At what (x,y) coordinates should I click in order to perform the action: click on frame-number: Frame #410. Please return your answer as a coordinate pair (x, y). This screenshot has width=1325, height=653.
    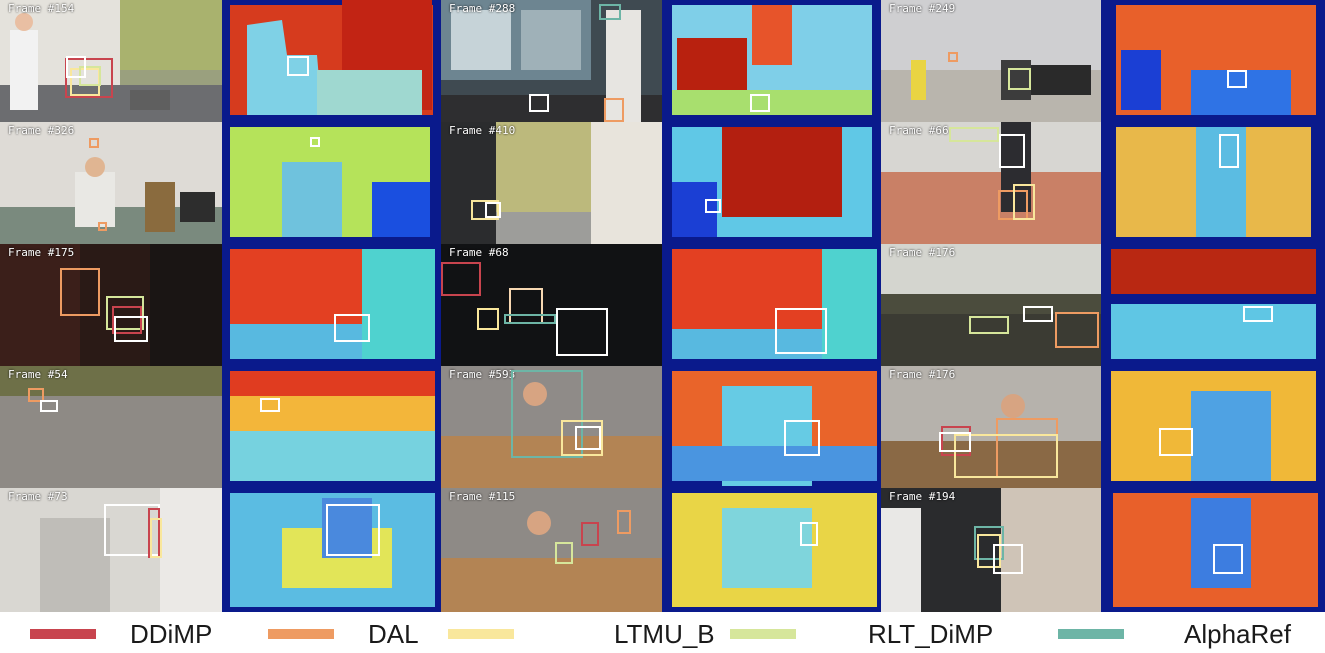
    Looking at the image, I should click on (482, 130).